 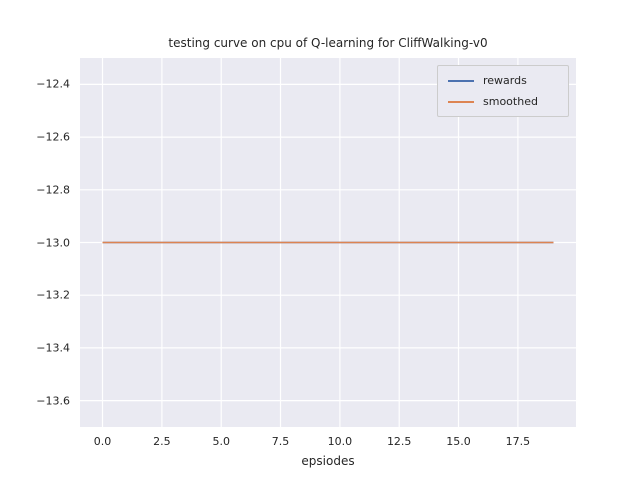 What do you see at coordinates (510, 101) in the screenshot?
I see `legend-label-smoothed: smoothed` at bounding box center [510, 101].